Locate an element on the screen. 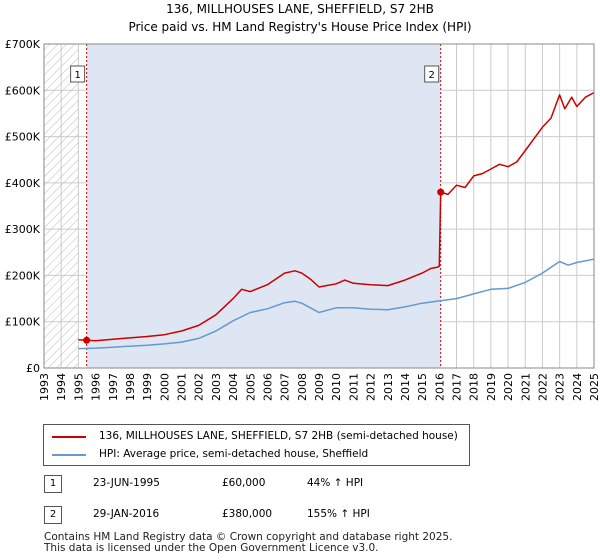 The height and width of the screenshot is (560, 600). legend-red-line is located at coordinates (69, 437).